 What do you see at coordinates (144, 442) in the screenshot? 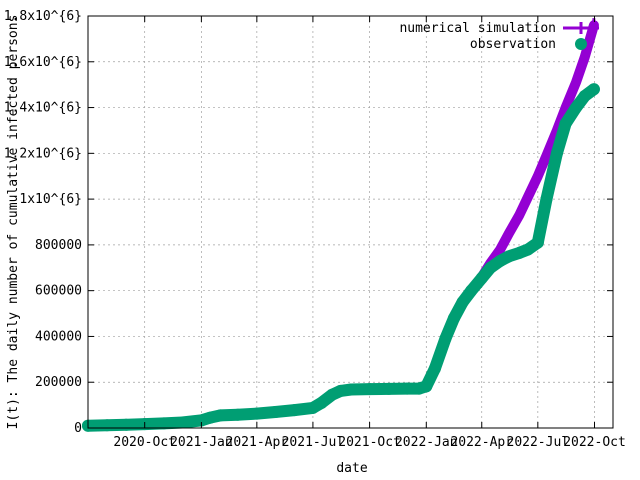
I see `x-tick-label: 2020-Oct` at bounding box center [144, 442].